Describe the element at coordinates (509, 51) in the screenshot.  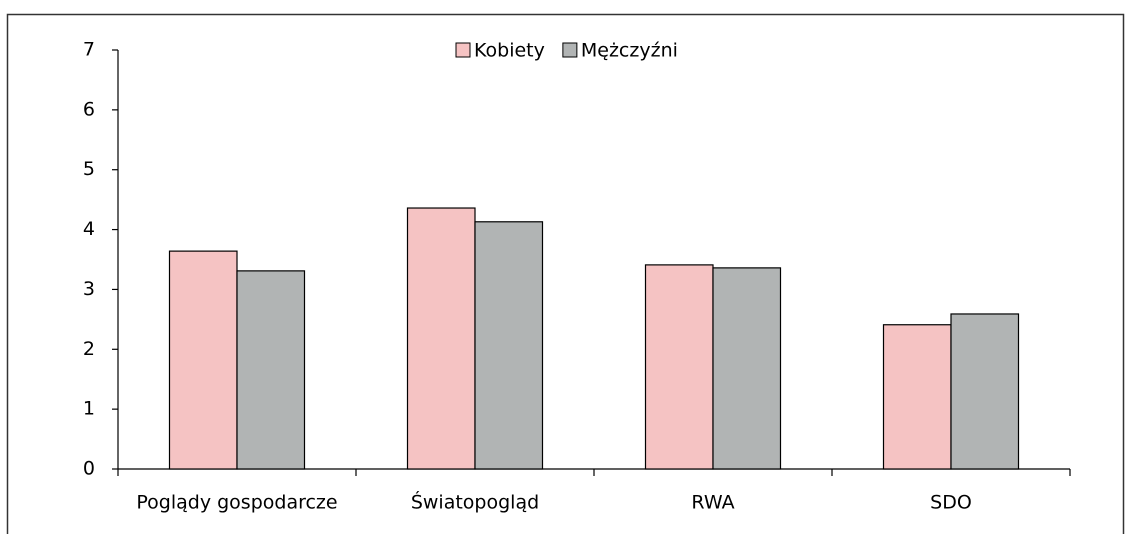
I see `legend-label: Kobiety` at that location.